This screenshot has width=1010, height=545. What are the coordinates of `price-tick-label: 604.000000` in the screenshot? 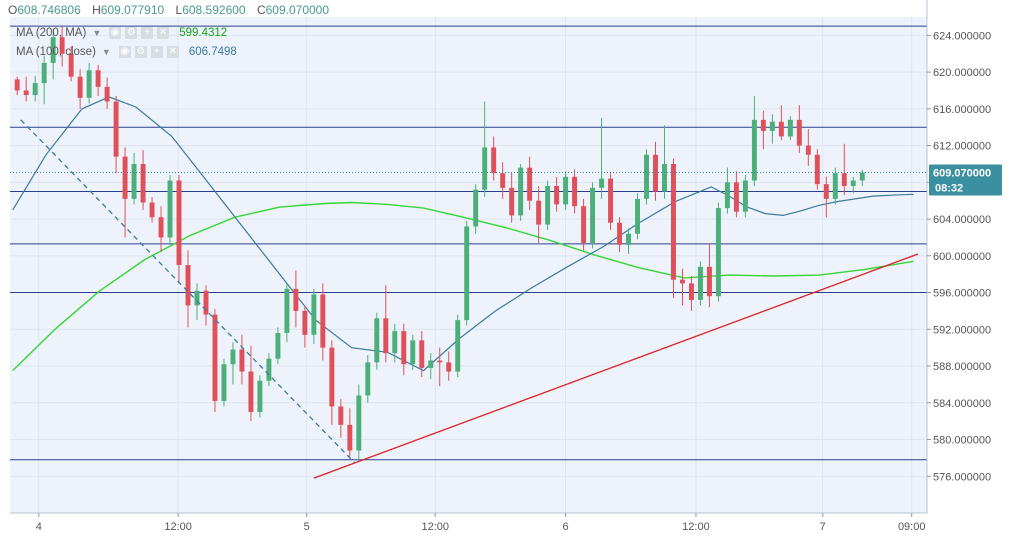 It's located at (962, 220).